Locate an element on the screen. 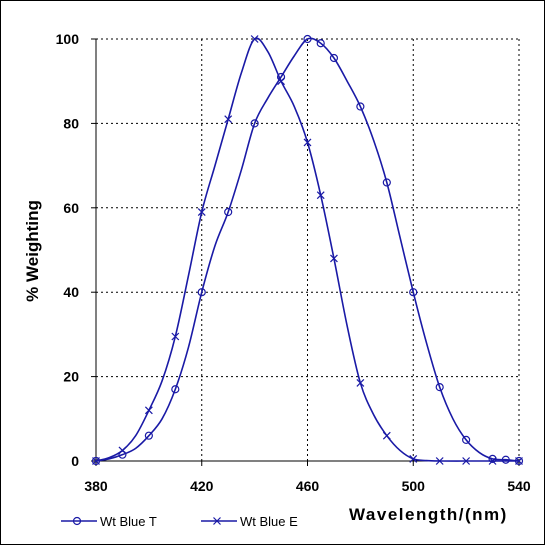 This screenshot has height=548, width=547. x-tick-label: 420 is located at coordinates (202, 486).